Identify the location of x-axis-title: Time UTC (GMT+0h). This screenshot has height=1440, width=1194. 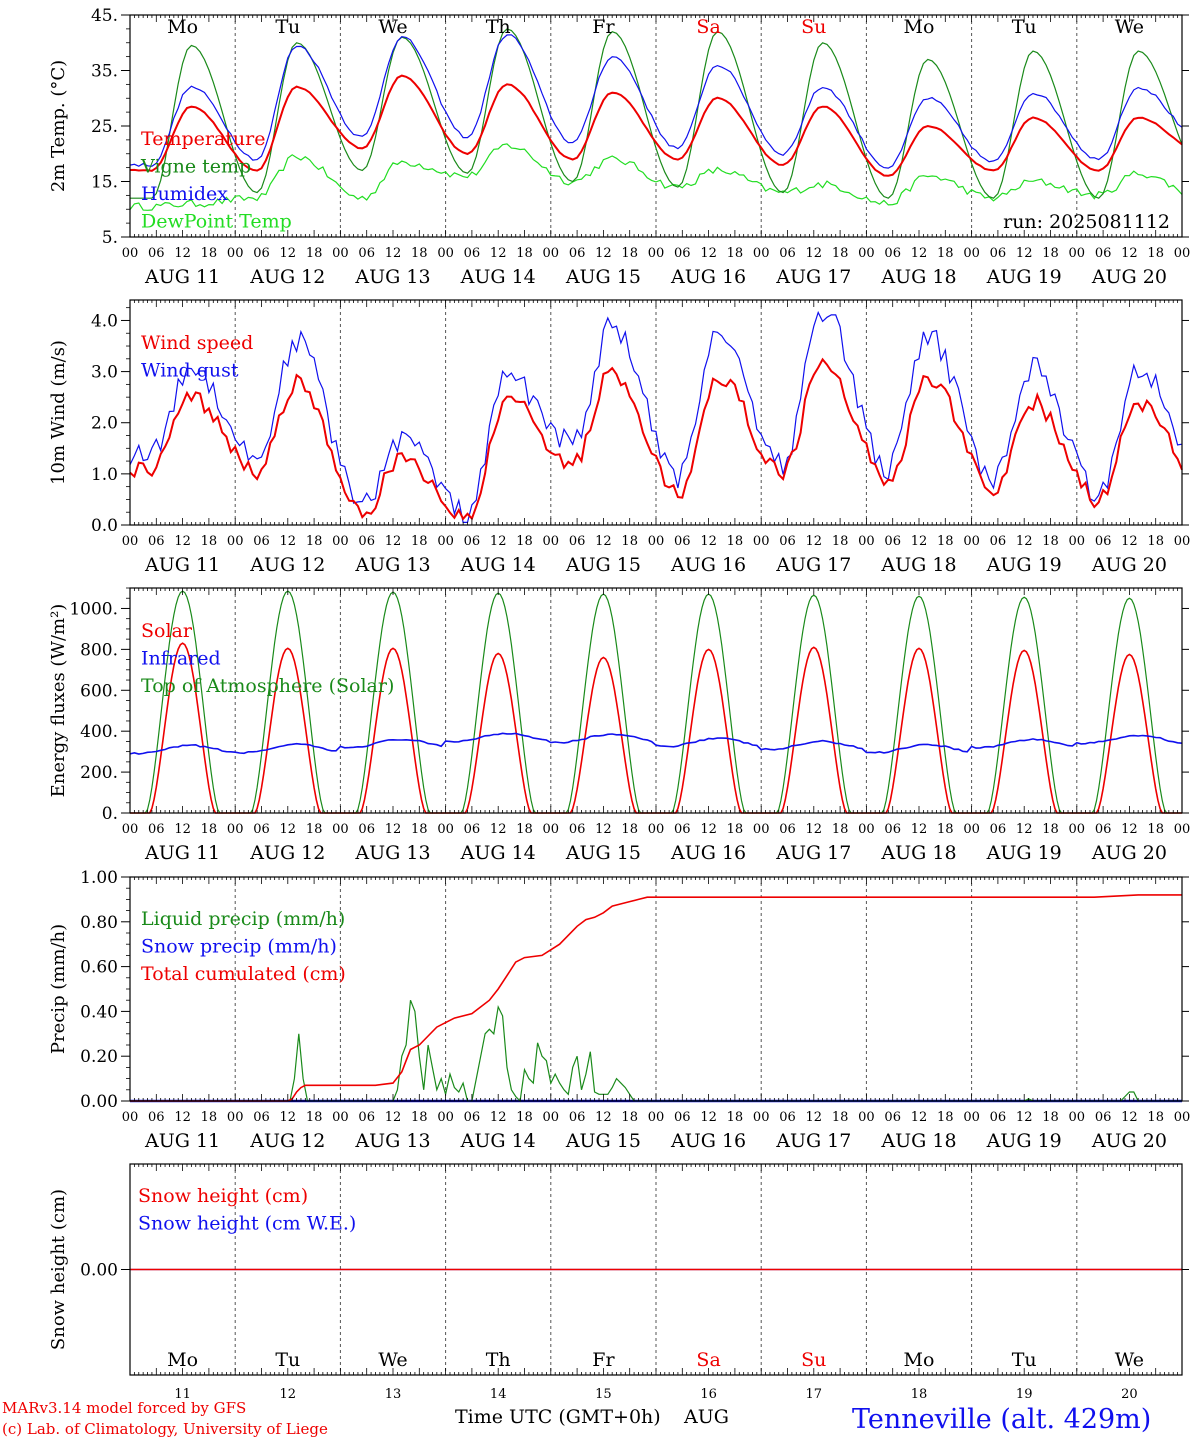
(558, 1417).